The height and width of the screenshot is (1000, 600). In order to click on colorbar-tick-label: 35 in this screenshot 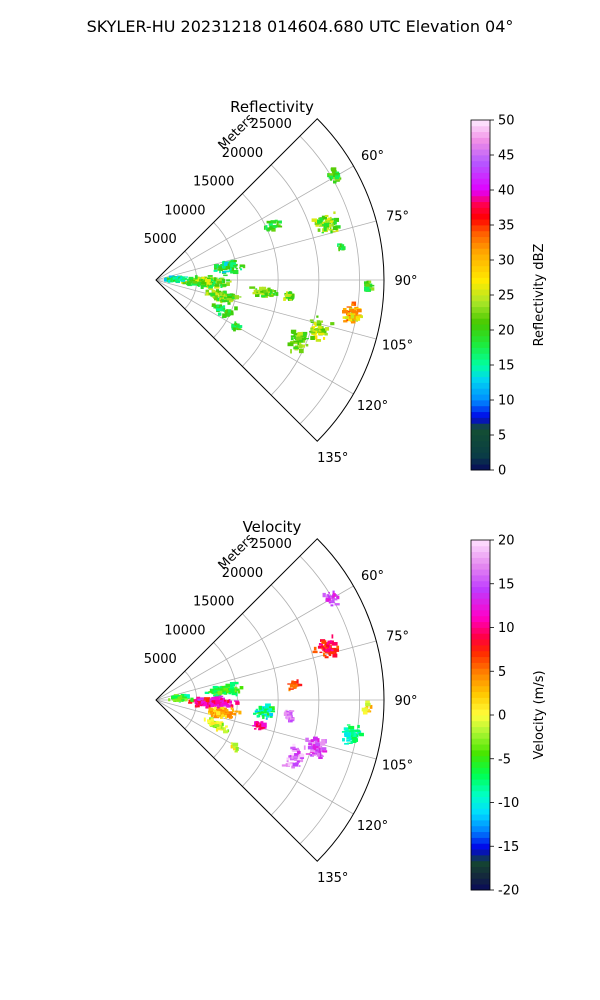, I will do `click(506, 226)`.